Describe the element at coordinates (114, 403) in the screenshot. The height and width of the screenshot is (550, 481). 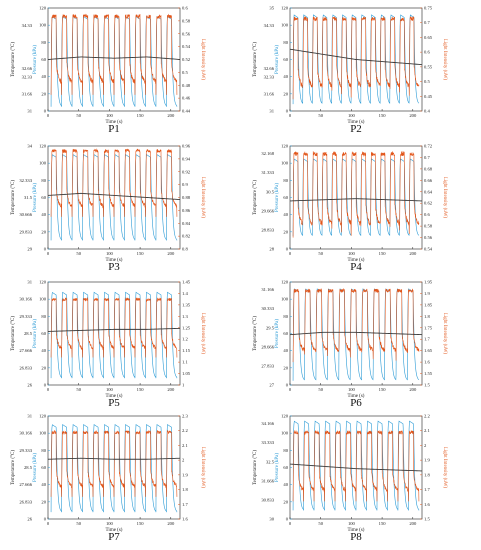
I see `panel-caption: P5` at that location.